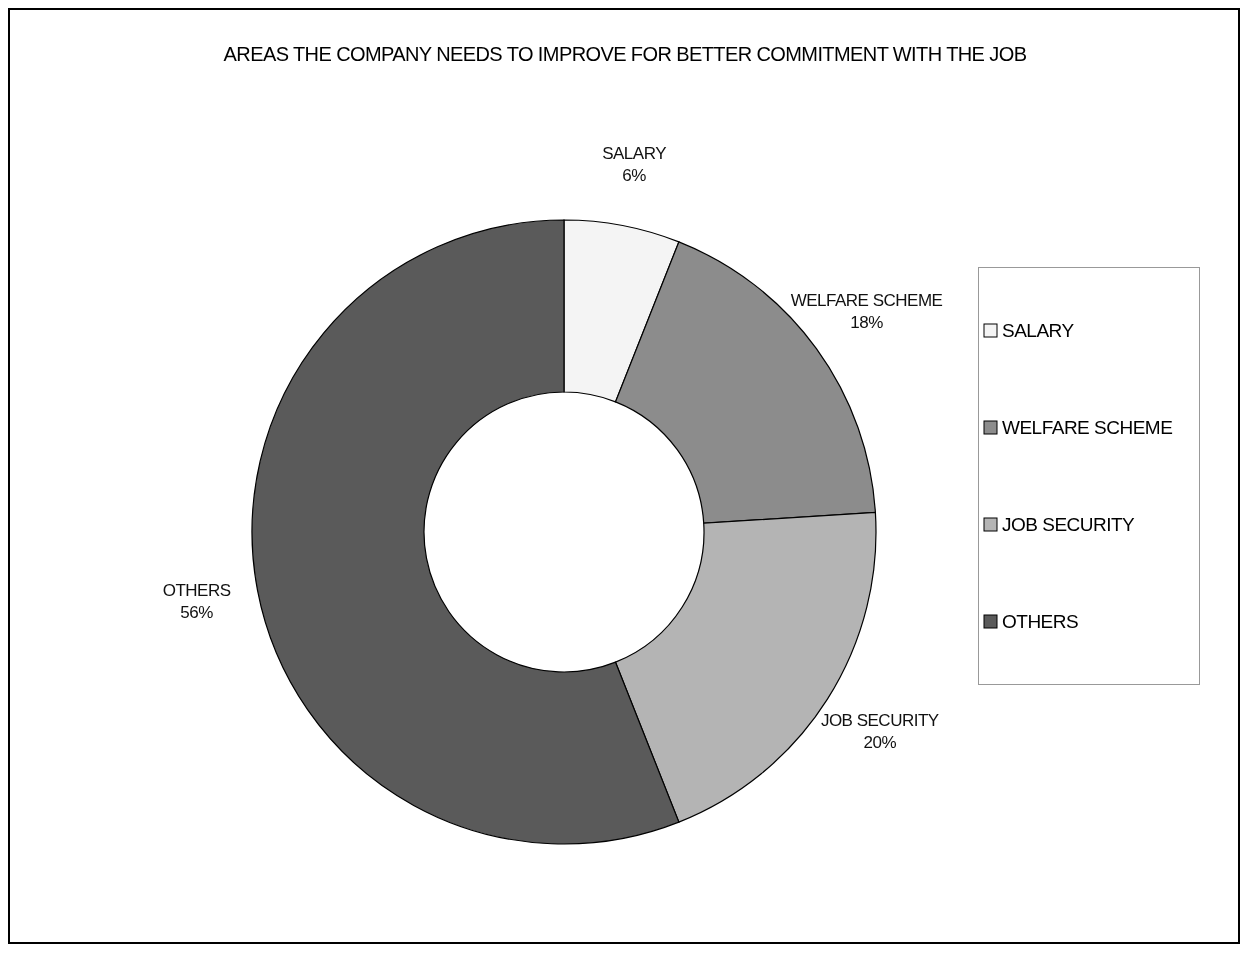  I want to click on chart-title: AREAS THE COMPANY NEEDS TO IMPROVE FOR BETTER COMMITMENT WITH THE JOB, so click(625, 54).